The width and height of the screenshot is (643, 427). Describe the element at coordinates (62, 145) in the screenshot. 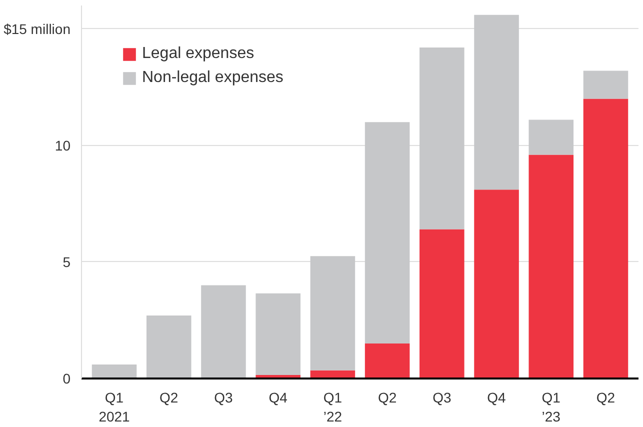

I see `y-tick-label: 10` at that location.